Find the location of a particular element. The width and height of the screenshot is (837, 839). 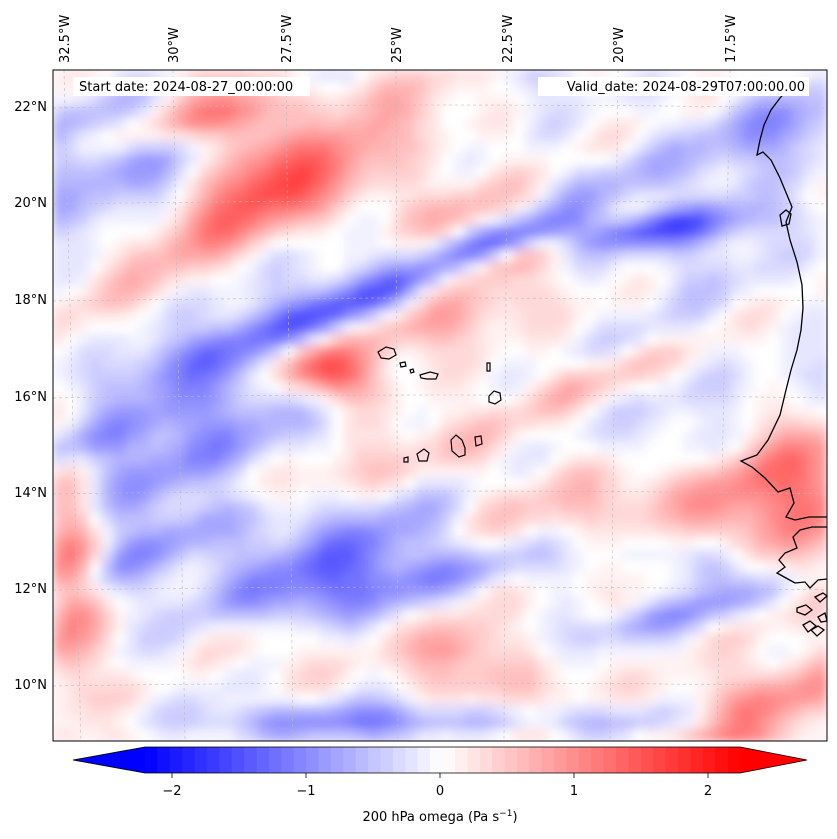

lon-tick-label: 25°W is located at coordinates (397, 45).